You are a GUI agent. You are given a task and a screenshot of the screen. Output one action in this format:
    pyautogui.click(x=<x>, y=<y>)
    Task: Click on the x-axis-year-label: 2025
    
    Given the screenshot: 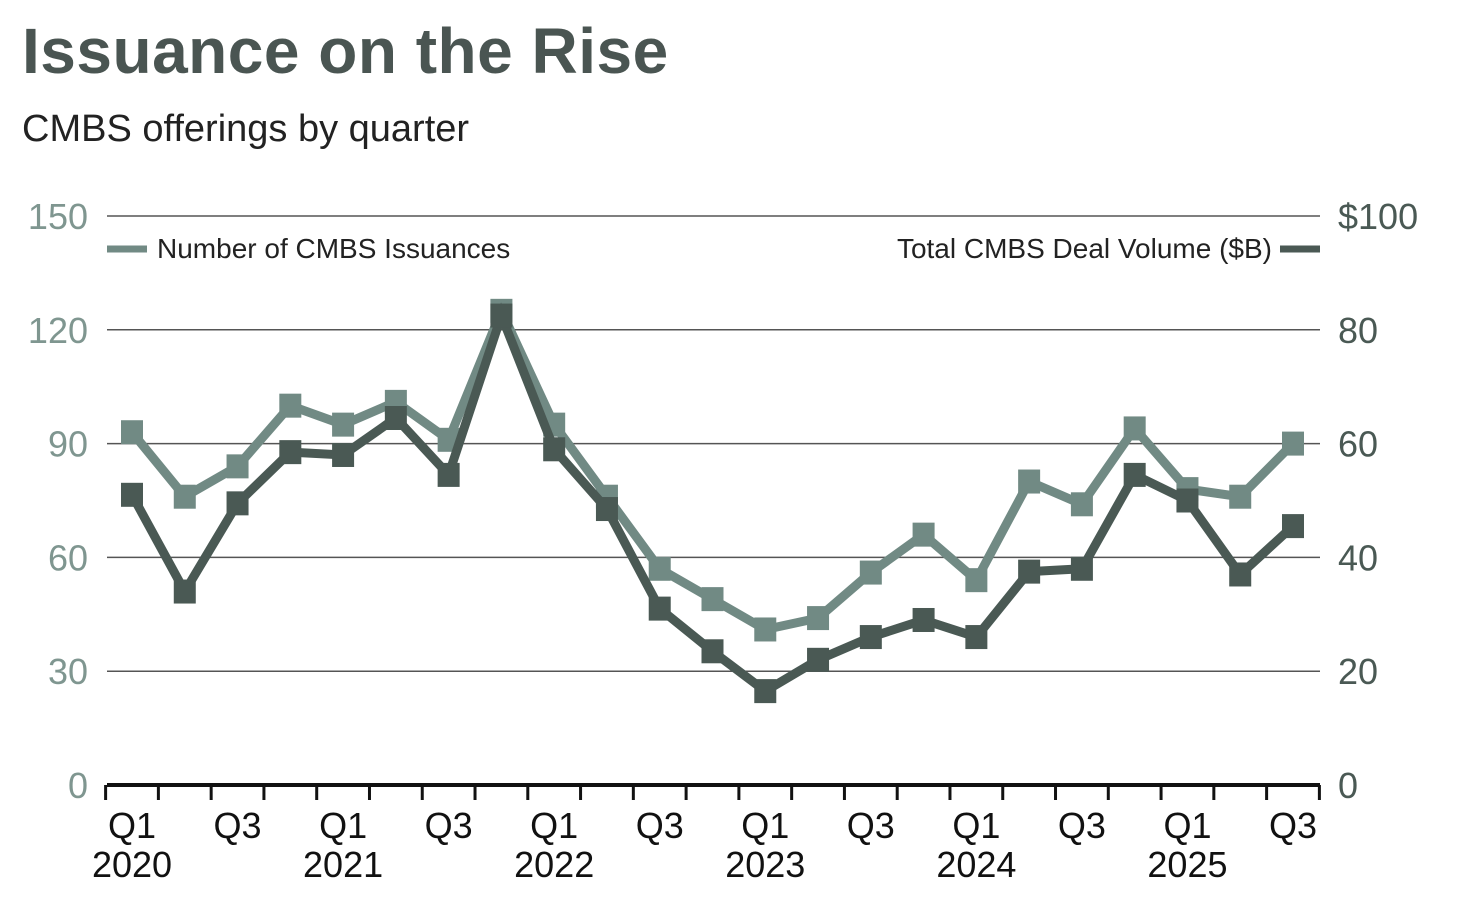 What is the action you would take?
    pyautogui.click(x=1187, y=864)
    